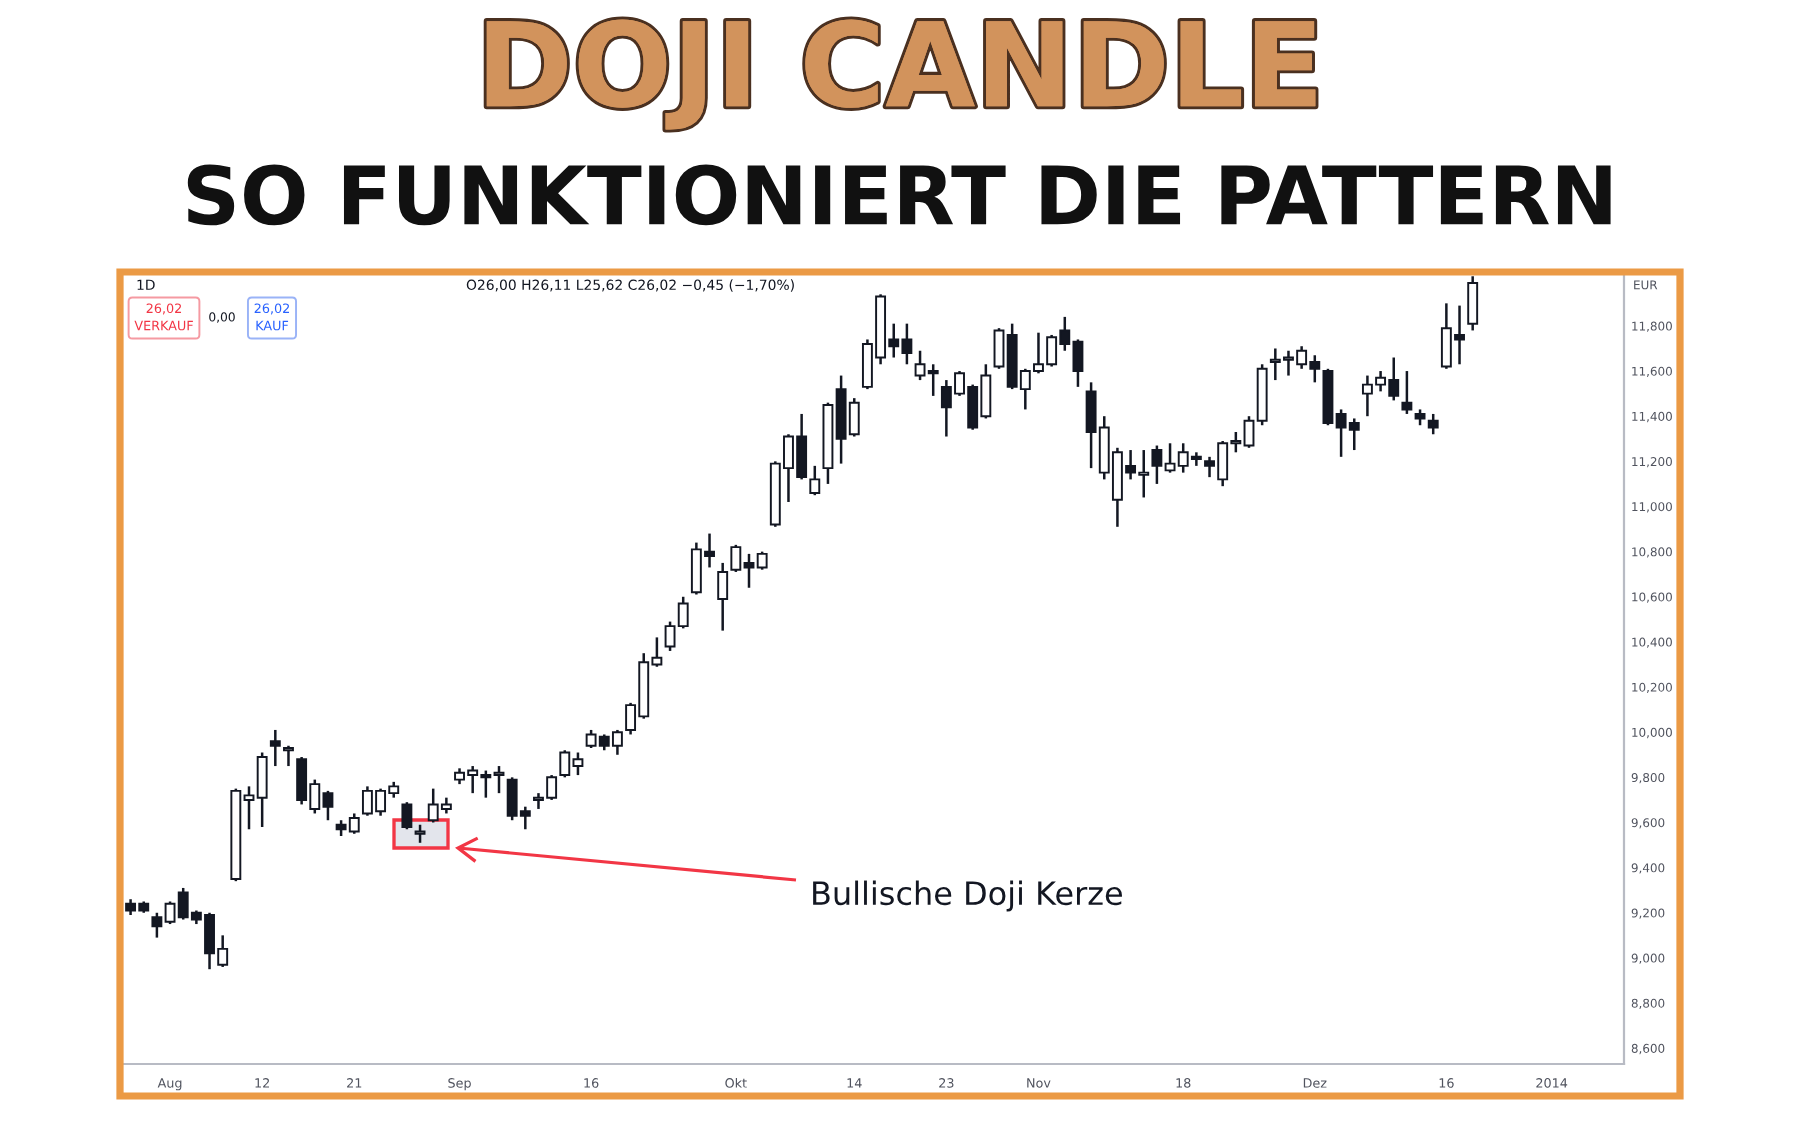 This screenshot has height=1126, width=1800. Describe the element at coordinates (967, 896) in the screenshot. I see `annotation: Bullische Doji Kerze` at that location.